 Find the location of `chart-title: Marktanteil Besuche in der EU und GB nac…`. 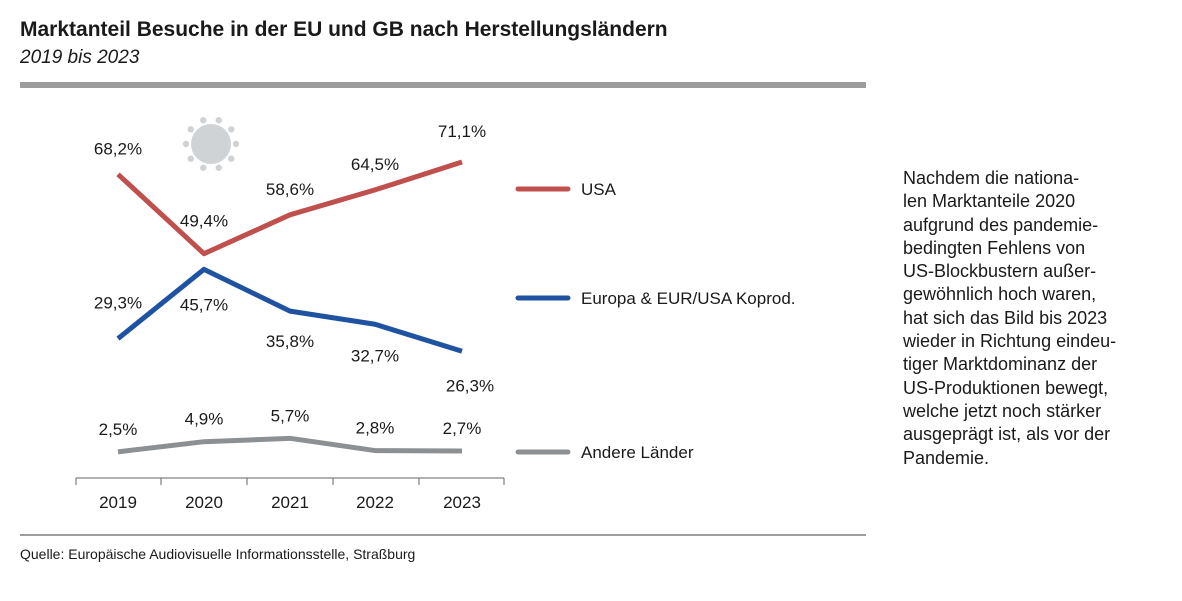

chart-title: Marktanteil Besuche in der EU und GB nac… is located at coordinates (344, 29).